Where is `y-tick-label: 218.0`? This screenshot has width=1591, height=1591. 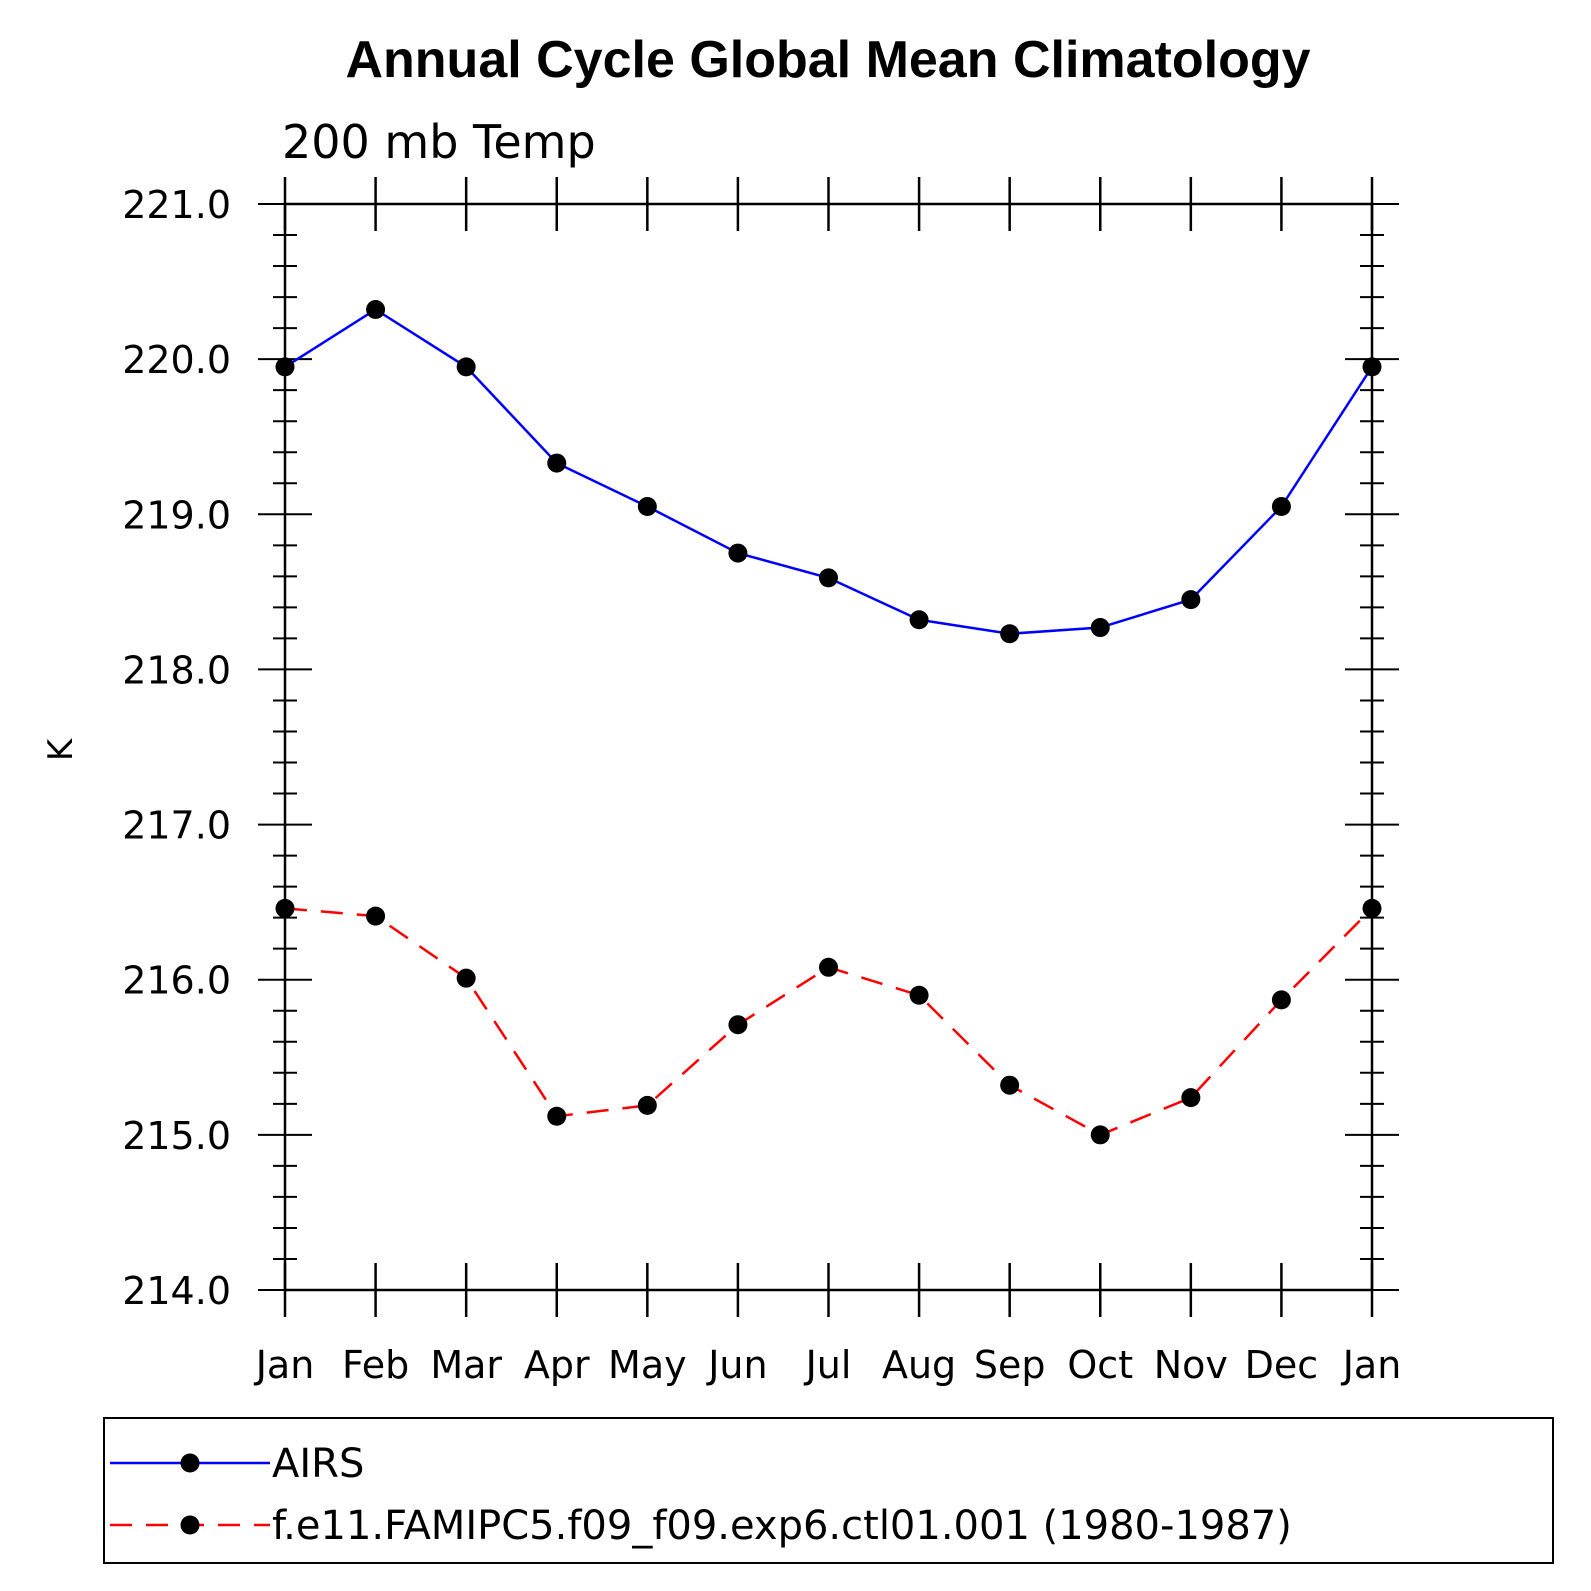
y-tick-label: 218.0 is located at coordinates (176, 670).